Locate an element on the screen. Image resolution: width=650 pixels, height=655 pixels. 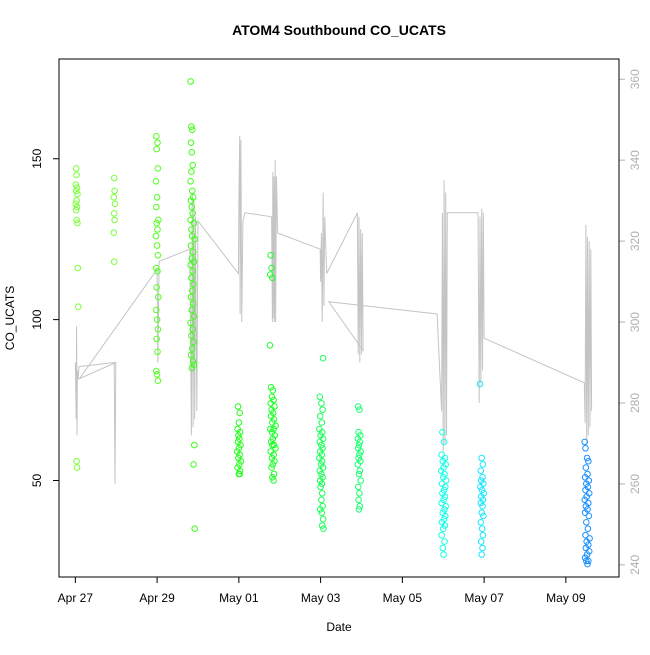
series-flight-may02 is located at coordinates (272, 368).